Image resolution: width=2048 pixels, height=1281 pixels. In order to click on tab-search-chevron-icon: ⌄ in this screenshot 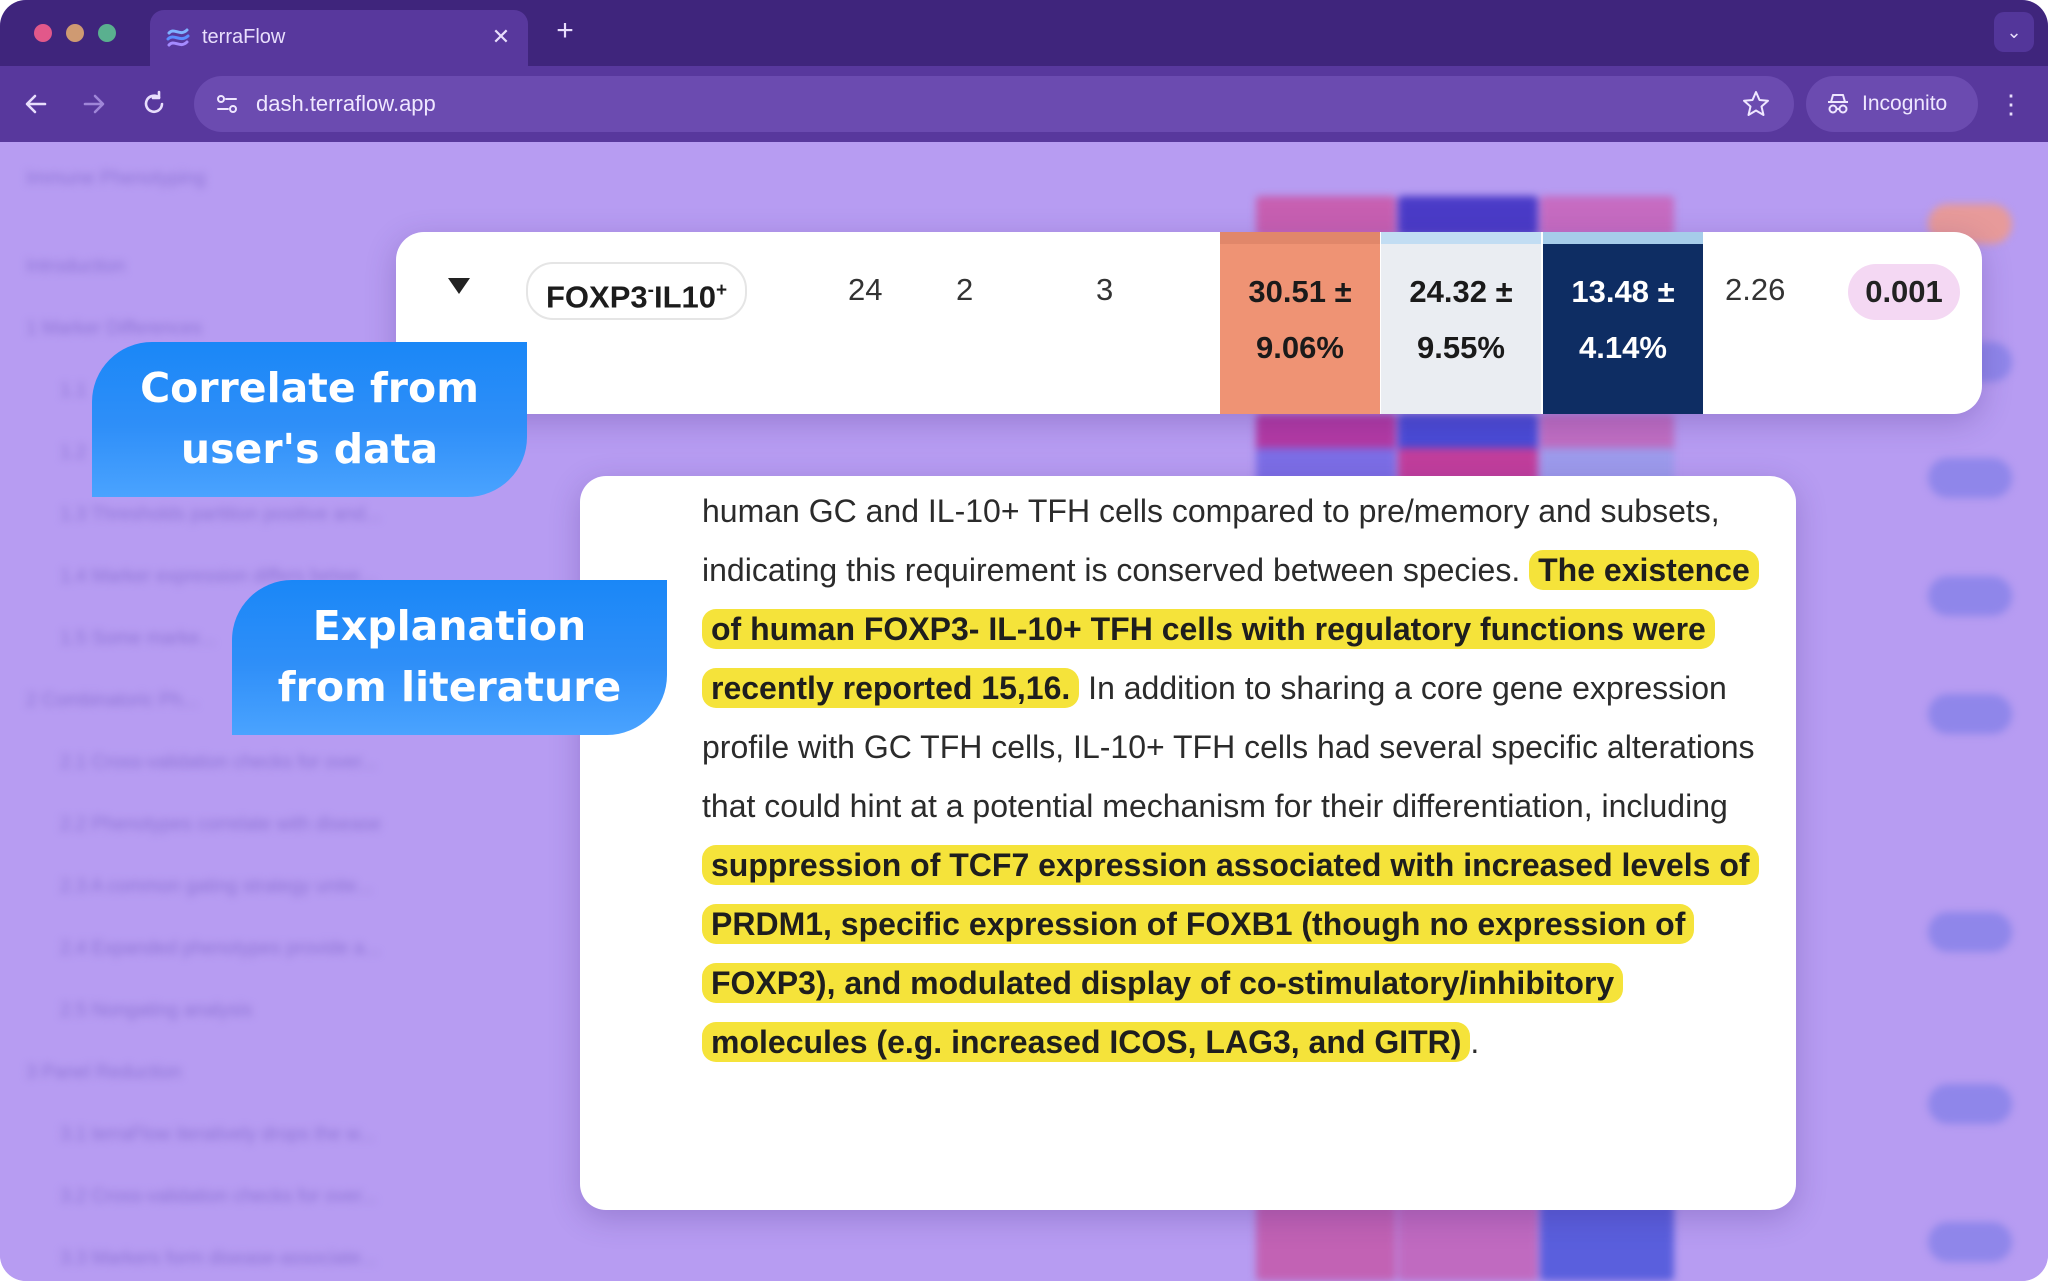, I will do `click(2014, 32)`.